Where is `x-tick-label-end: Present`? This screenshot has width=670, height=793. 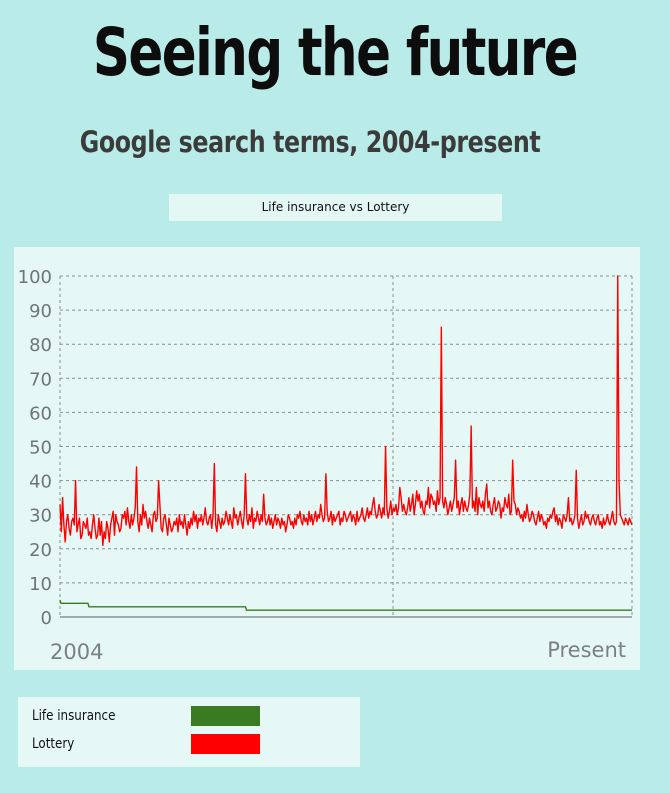 x-tick-label-end: Present is located at coordinates (586, 650).